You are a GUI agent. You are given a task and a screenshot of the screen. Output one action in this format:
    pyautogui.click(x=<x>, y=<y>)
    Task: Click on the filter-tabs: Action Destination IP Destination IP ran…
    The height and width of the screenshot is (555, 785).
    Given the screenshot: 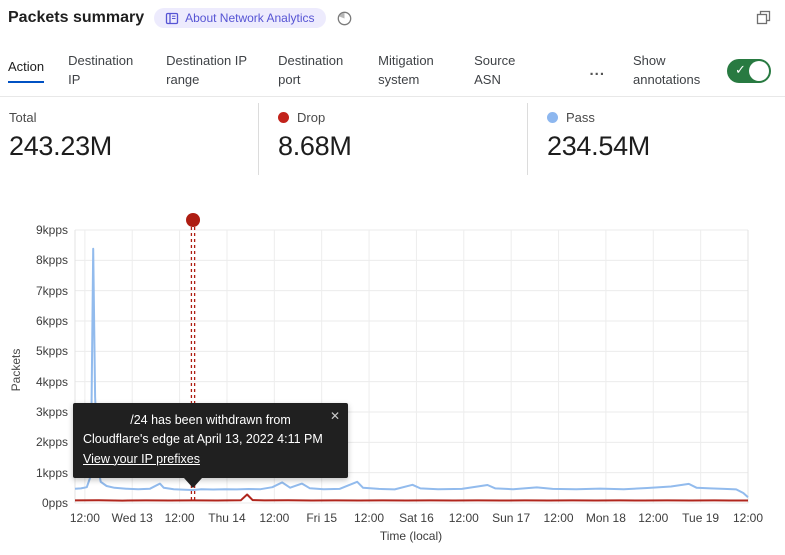 What is the action you would take?
    pyautogui.click(x=392, y=71)
    